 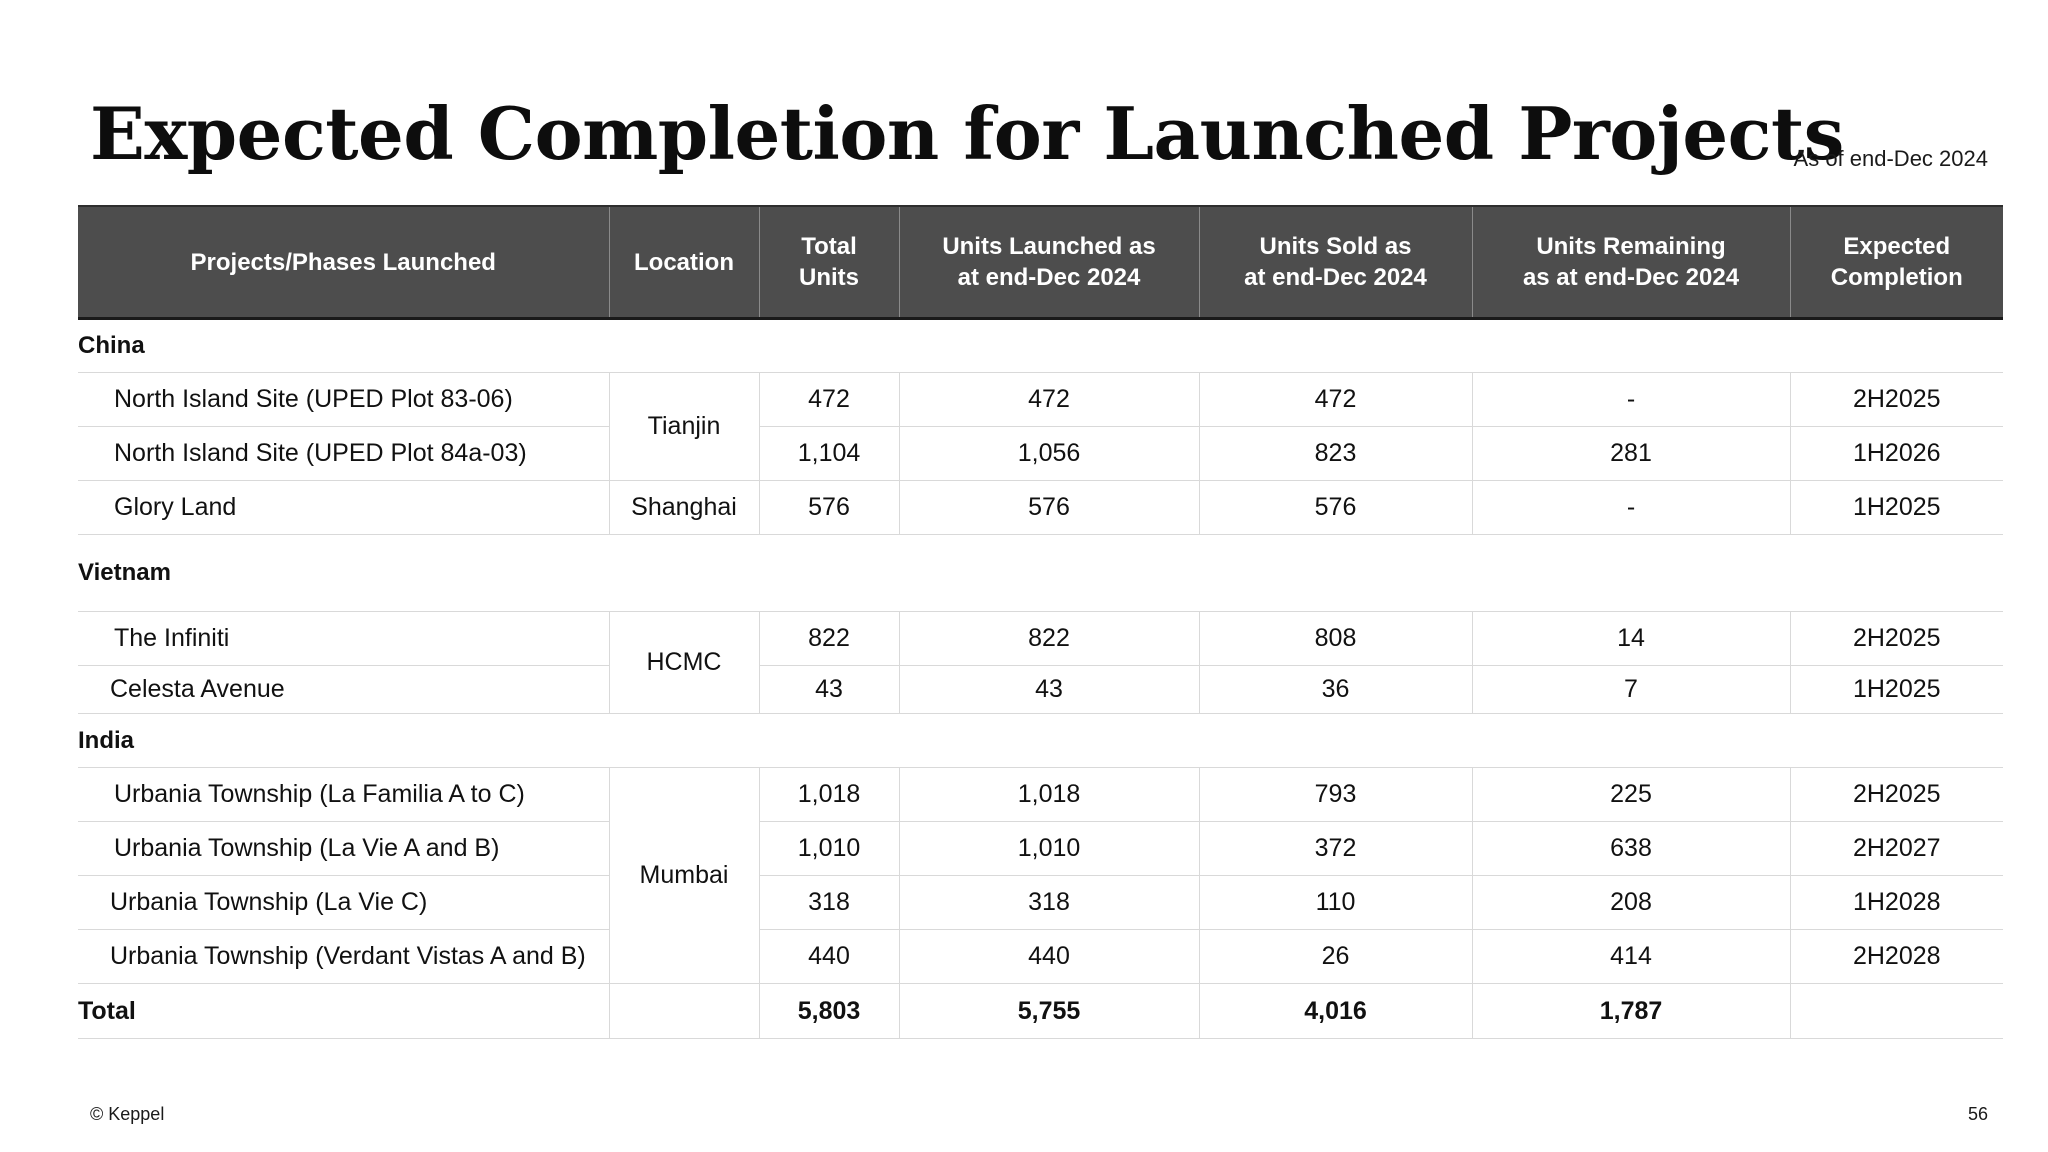 What do you see at coordinates (344, 689) in the screenshot?
I see `project-name: Celesta Avenue` at bounding box center [344, 689].